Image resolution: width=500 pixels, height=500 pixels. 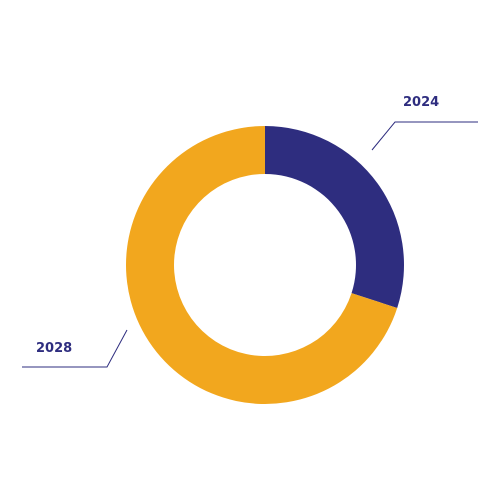 I want to click on slice-label-2024: 2024, so click(x=421, y=102).